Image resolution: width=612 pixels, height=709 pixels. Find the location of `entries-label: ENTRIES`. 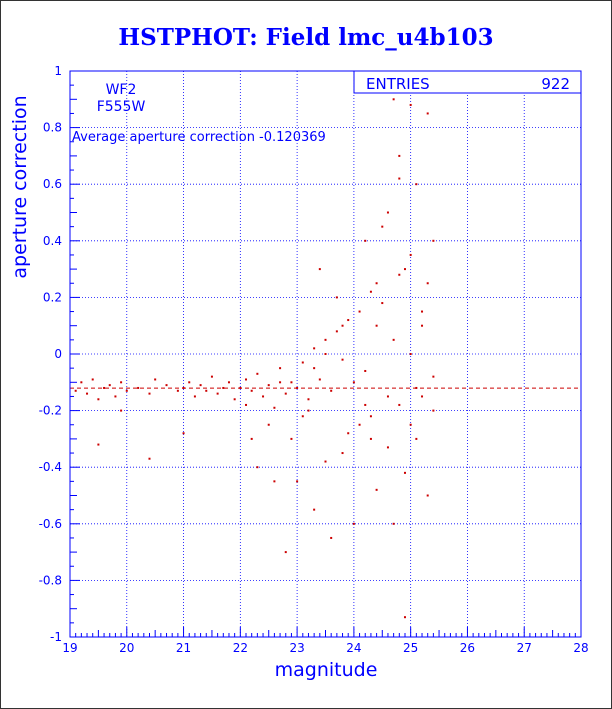

entries-label: ENTRIES is located at coordinates (398, 84).